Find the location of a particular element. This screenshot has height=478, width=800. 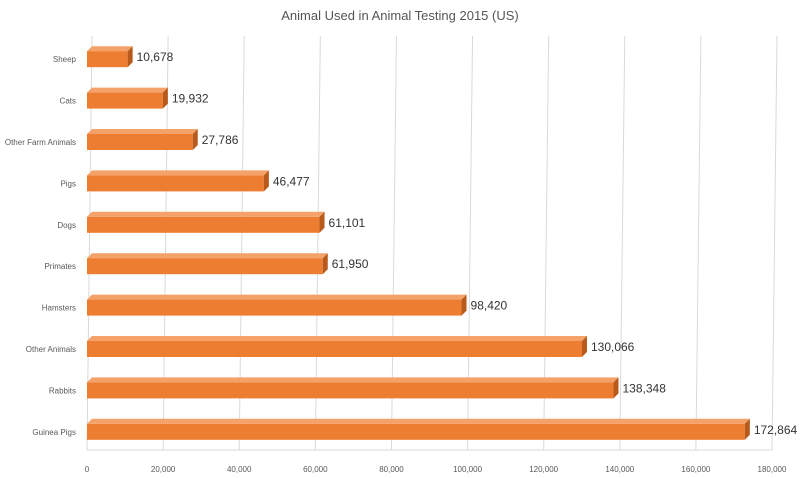

x-tick-label: 140,000 is located at coordinates (619, 469).